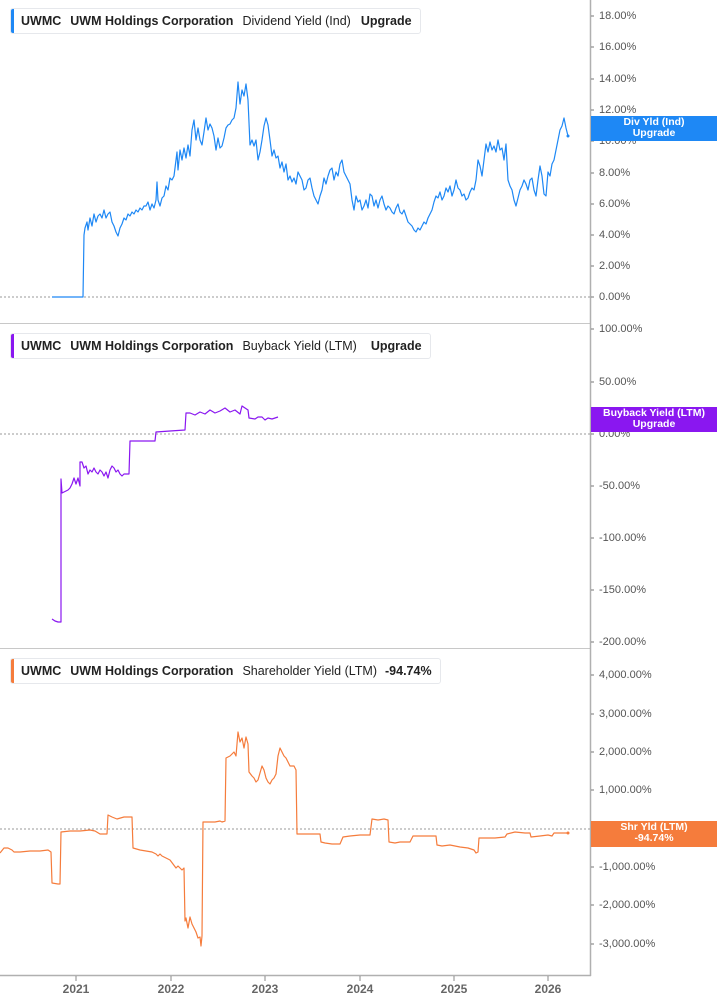  Describe the element at coordinates (618, 110) in the screenshot. I see `y-tick-label: 12.00%` at that location.